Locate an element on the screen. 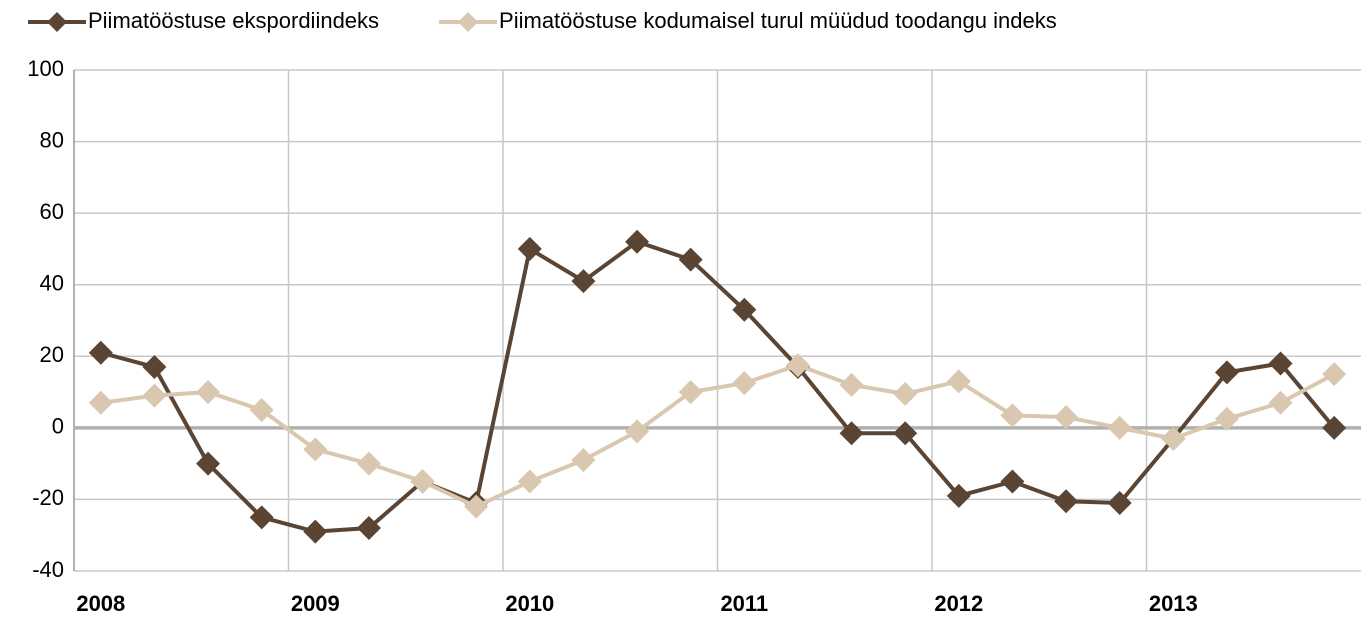 The width and height of the screenshot is (1371, 626). y-tick-label: -20 is located at coordinates (48, 497).